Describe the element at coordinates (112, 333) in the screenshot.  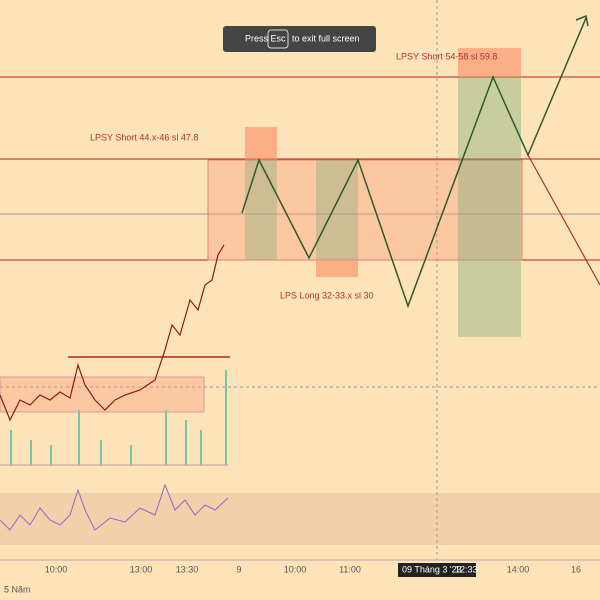
I see `price-line` at that location.